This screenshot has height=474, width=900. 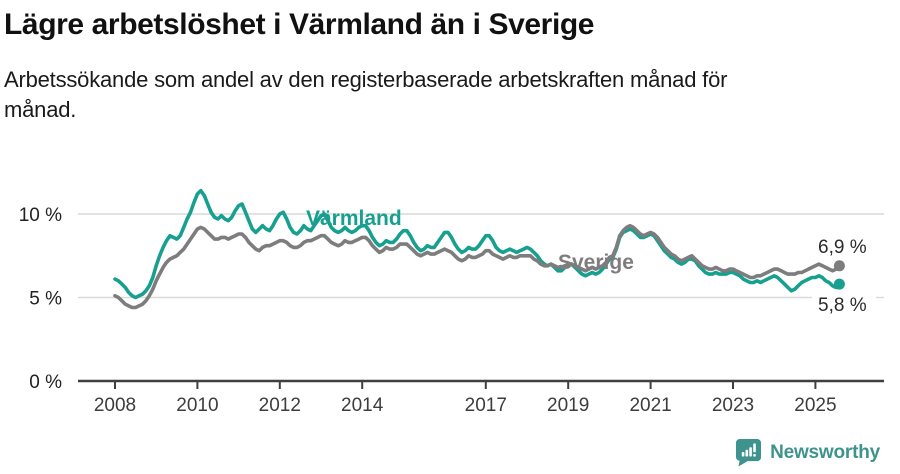 I want to click on x-tick-label: 2017, so click(x=486, y=405).